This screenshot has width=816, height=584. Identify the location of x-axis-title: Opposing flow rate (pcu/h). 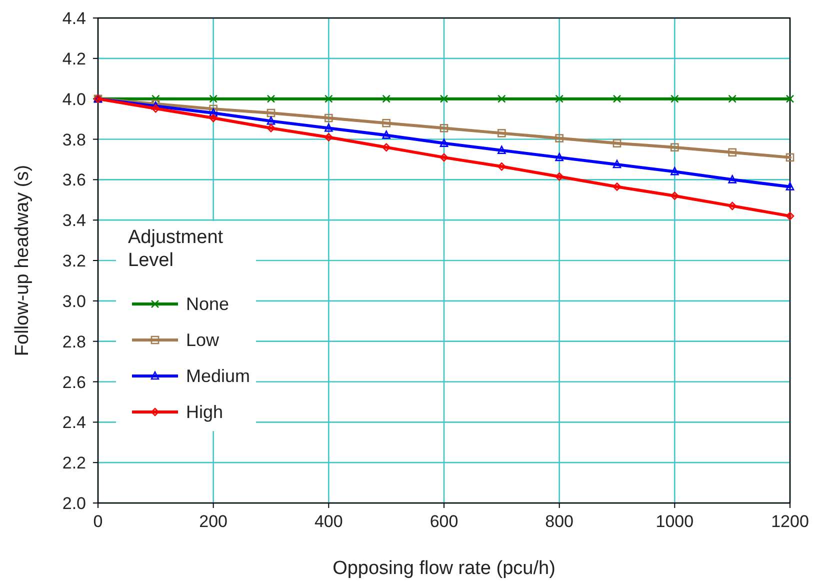
(444, 568).